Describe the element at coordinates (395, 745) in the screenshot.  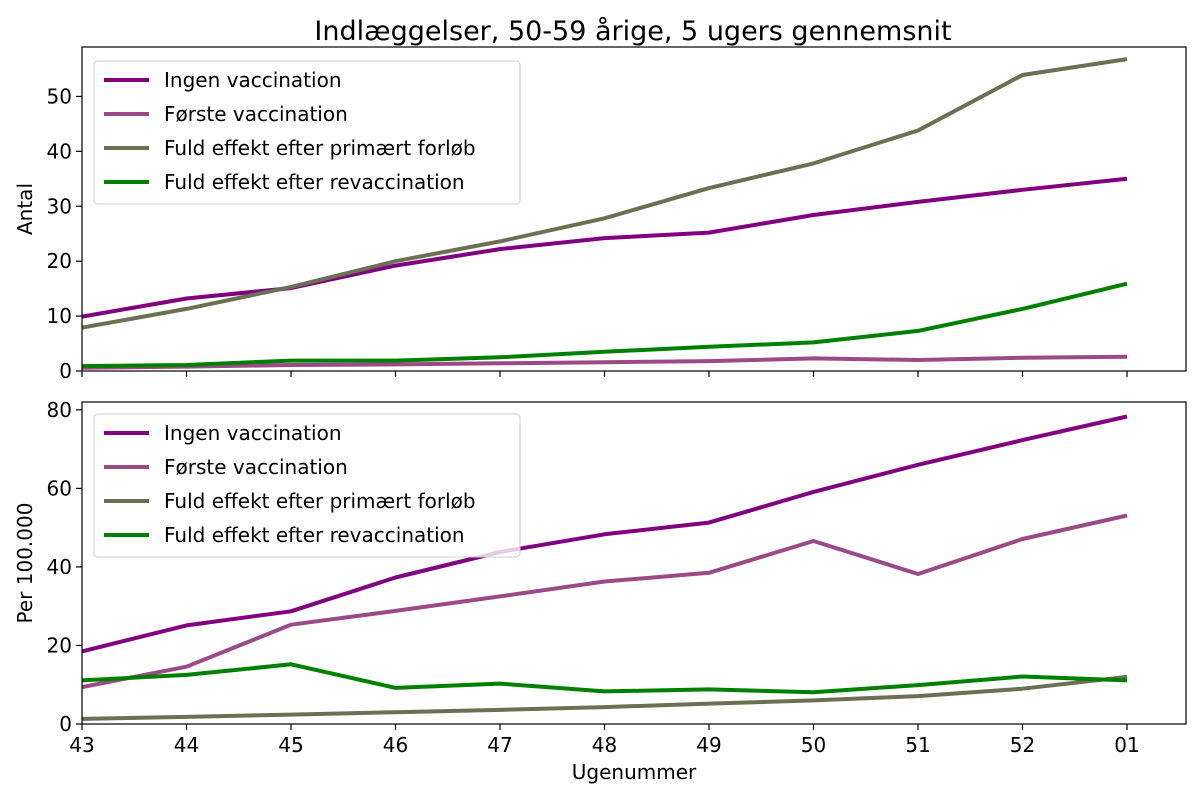
I see `x-tick-label: 46` at that location.